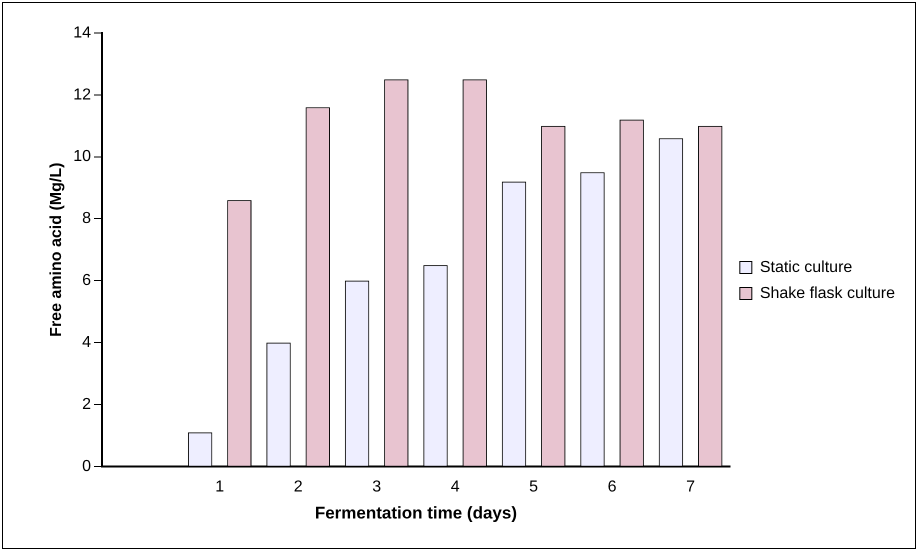  I want to click on x-tick-label: 3, so click(377, 487).